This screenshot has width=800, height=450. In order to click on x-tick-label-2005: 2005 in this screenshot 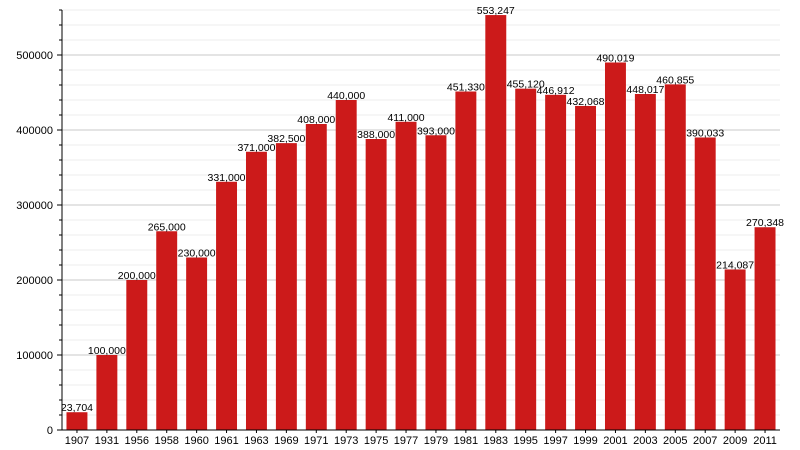, I will do `click(675, 441)`.